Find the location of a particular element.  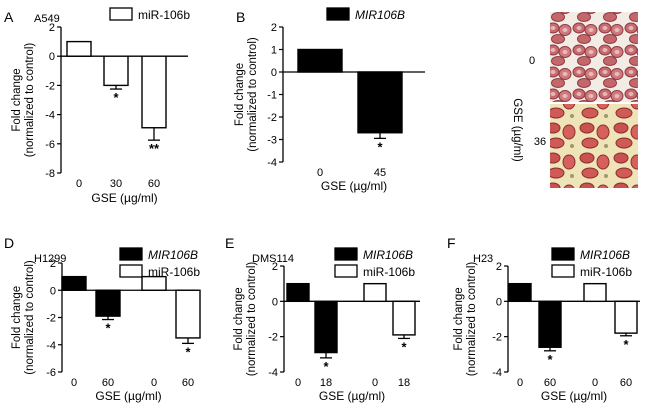

panel-a-ytick-label: 2 is located at coordinates (52, 28).